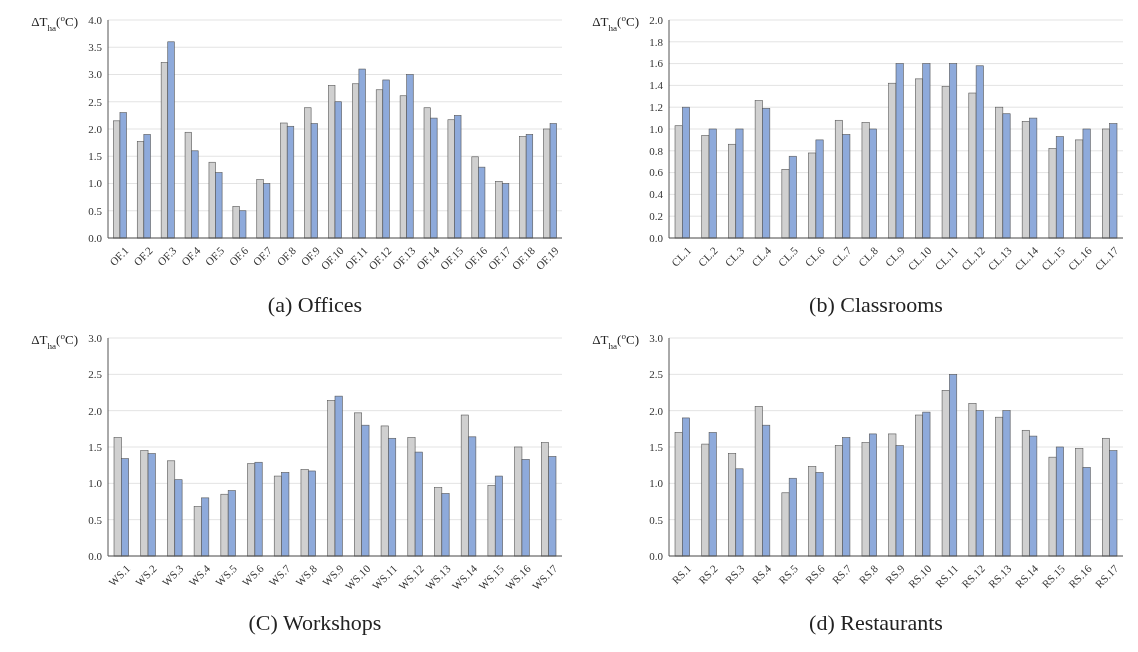  I want to click on y-tick-label: 1.8, so click(656, 41).